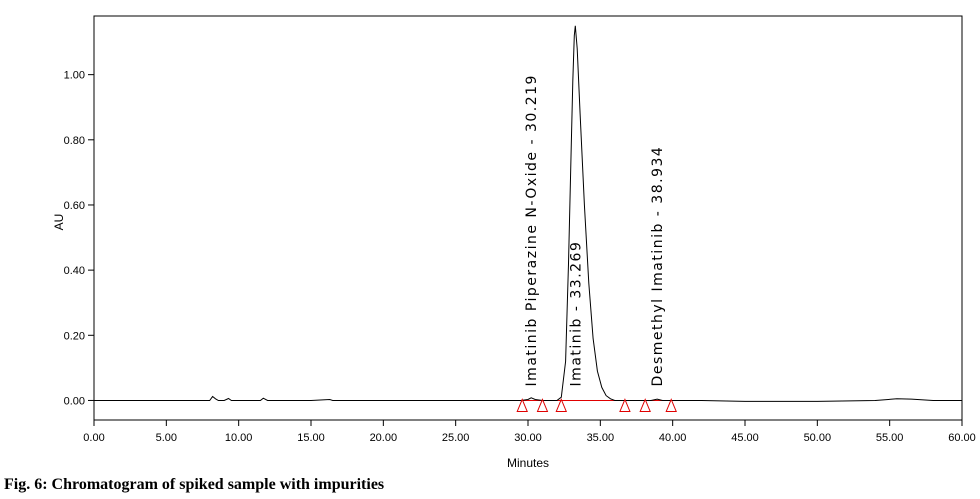 The width and height of the screenshot is (980, 499). Describe the element at coordinates (311, 438) in the screenshot. I see `x-tick-label: 15.00` at that location.